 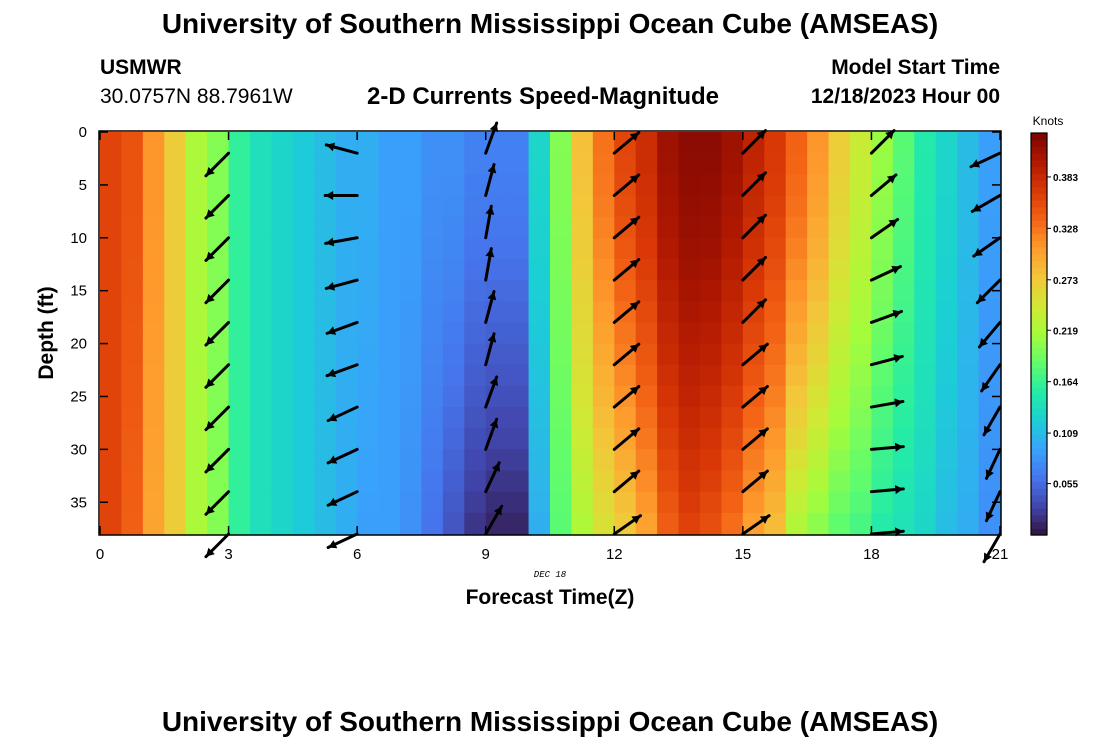 What do you see at coordinates (78, 502) in the screenshot?
I see `y-tick-label: 35` at bounding box center [78, 502].